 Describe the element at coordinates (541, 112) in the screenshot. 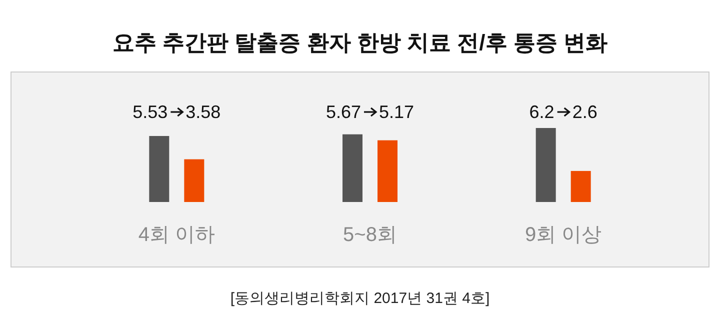

I see `data-label: 6.2` at that location.